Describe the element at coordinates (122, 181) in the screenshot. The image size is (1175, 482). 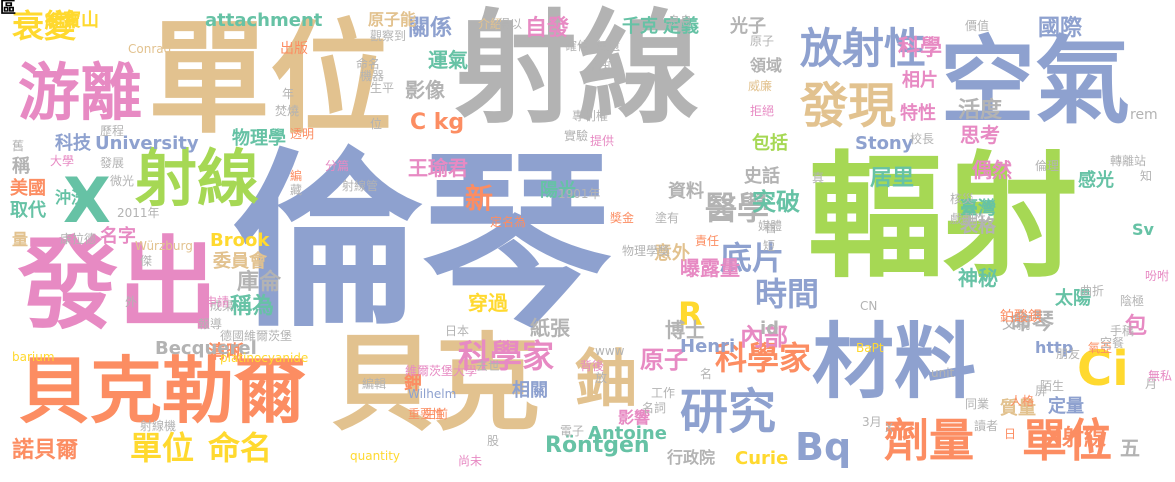
I see `cloud-word: 微光` at that location.